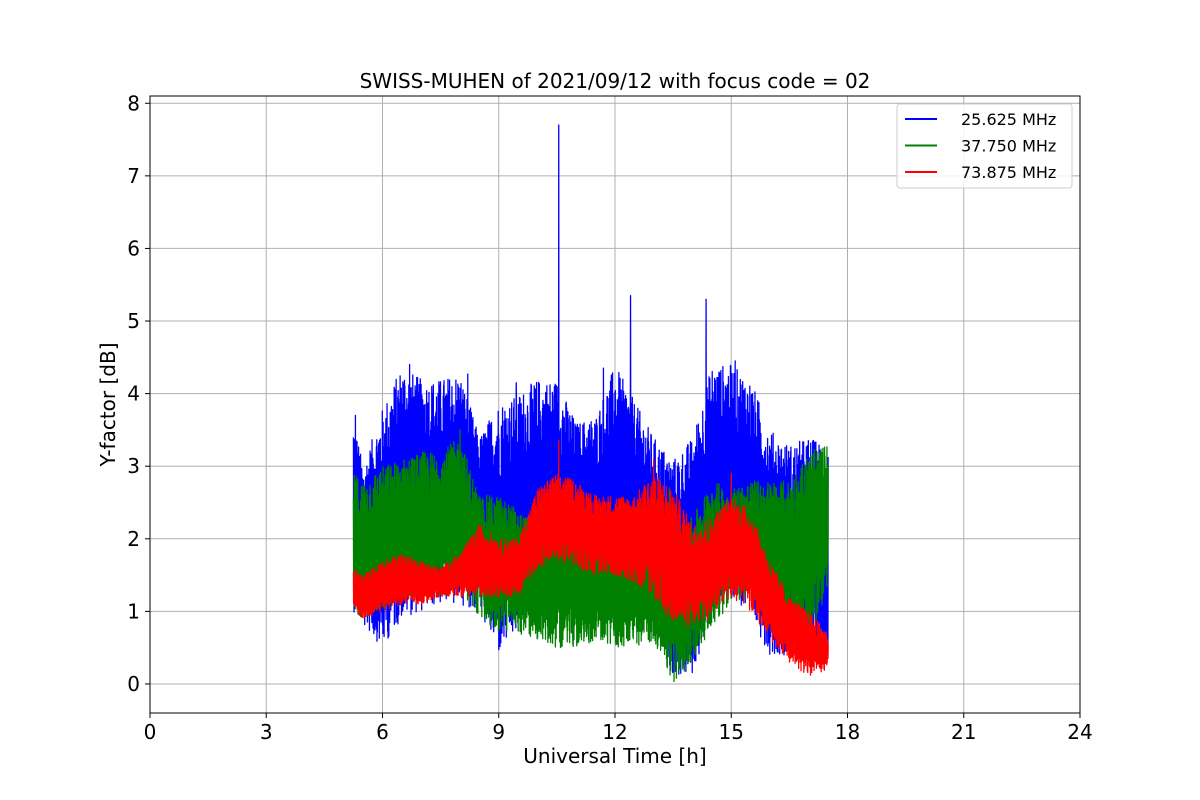  I want to click on y-tick-label: 8, so click(133, 103).